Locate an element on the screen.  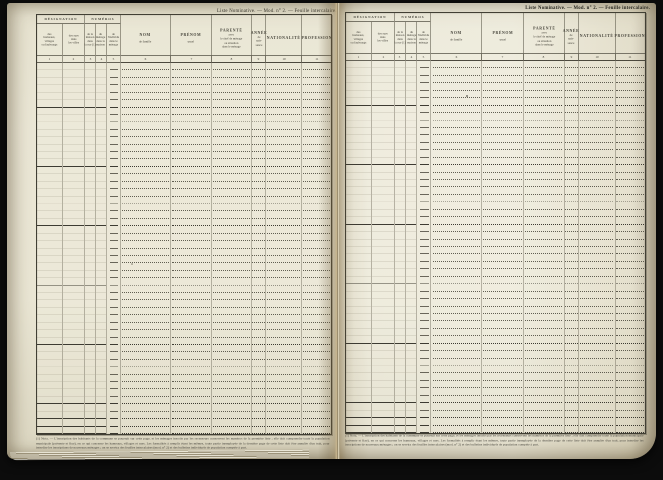
column-header-2: des rues dans les villes is located at coordinates (74, 39).